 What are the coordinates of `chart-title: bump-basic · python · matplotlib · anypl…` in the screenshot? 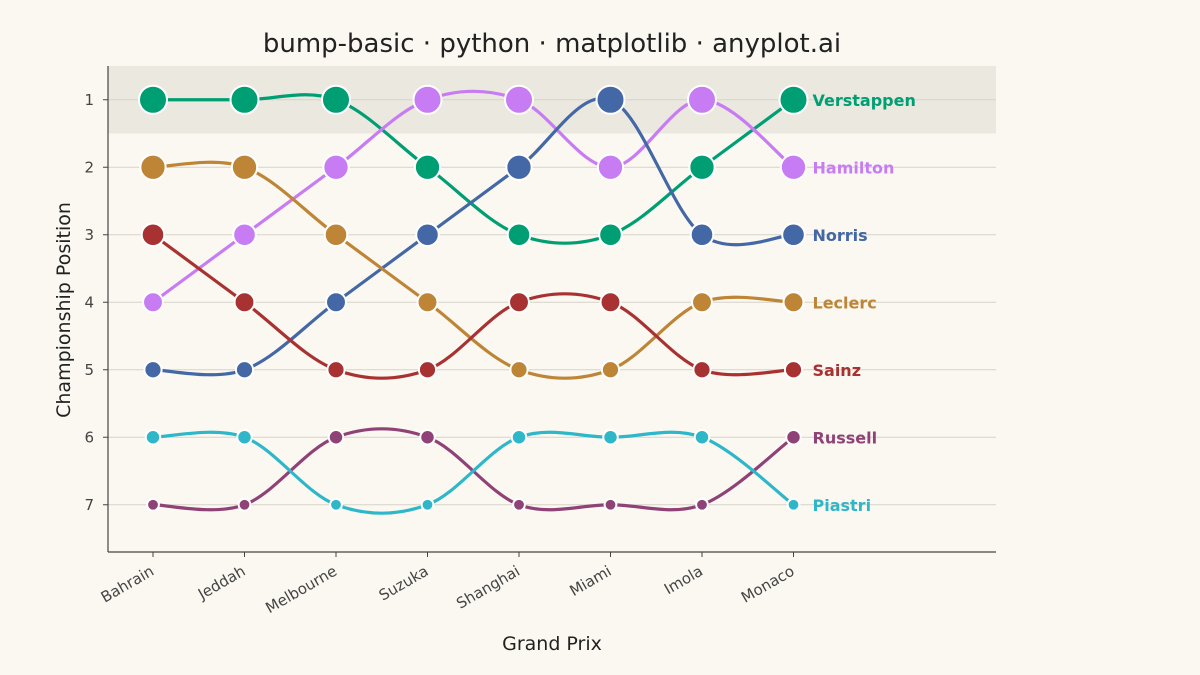 It's located at (552, 44).